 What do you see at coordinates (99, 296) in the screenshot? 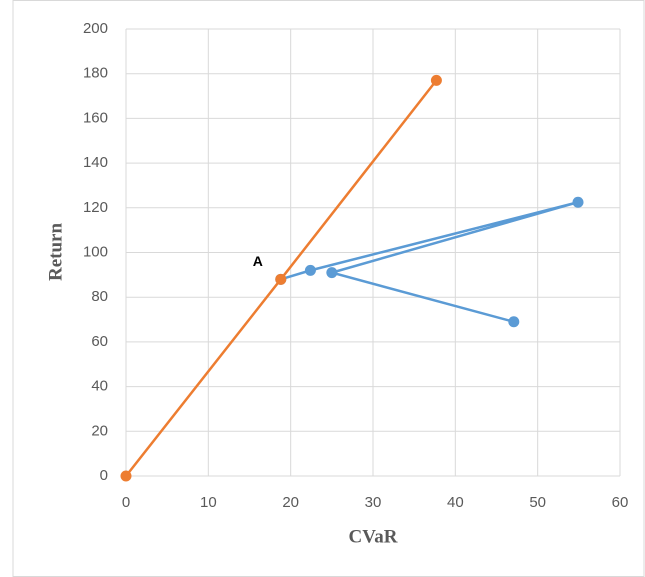
I see `y-tick-label: 80` at bounding box center [99, 296].